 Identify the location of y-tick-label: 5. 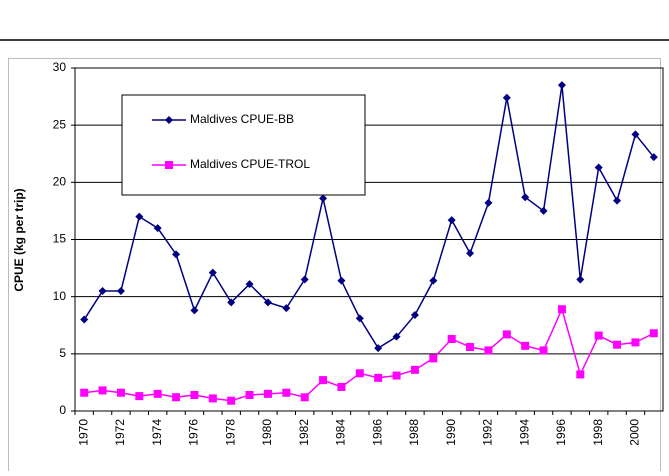
(62, 353).